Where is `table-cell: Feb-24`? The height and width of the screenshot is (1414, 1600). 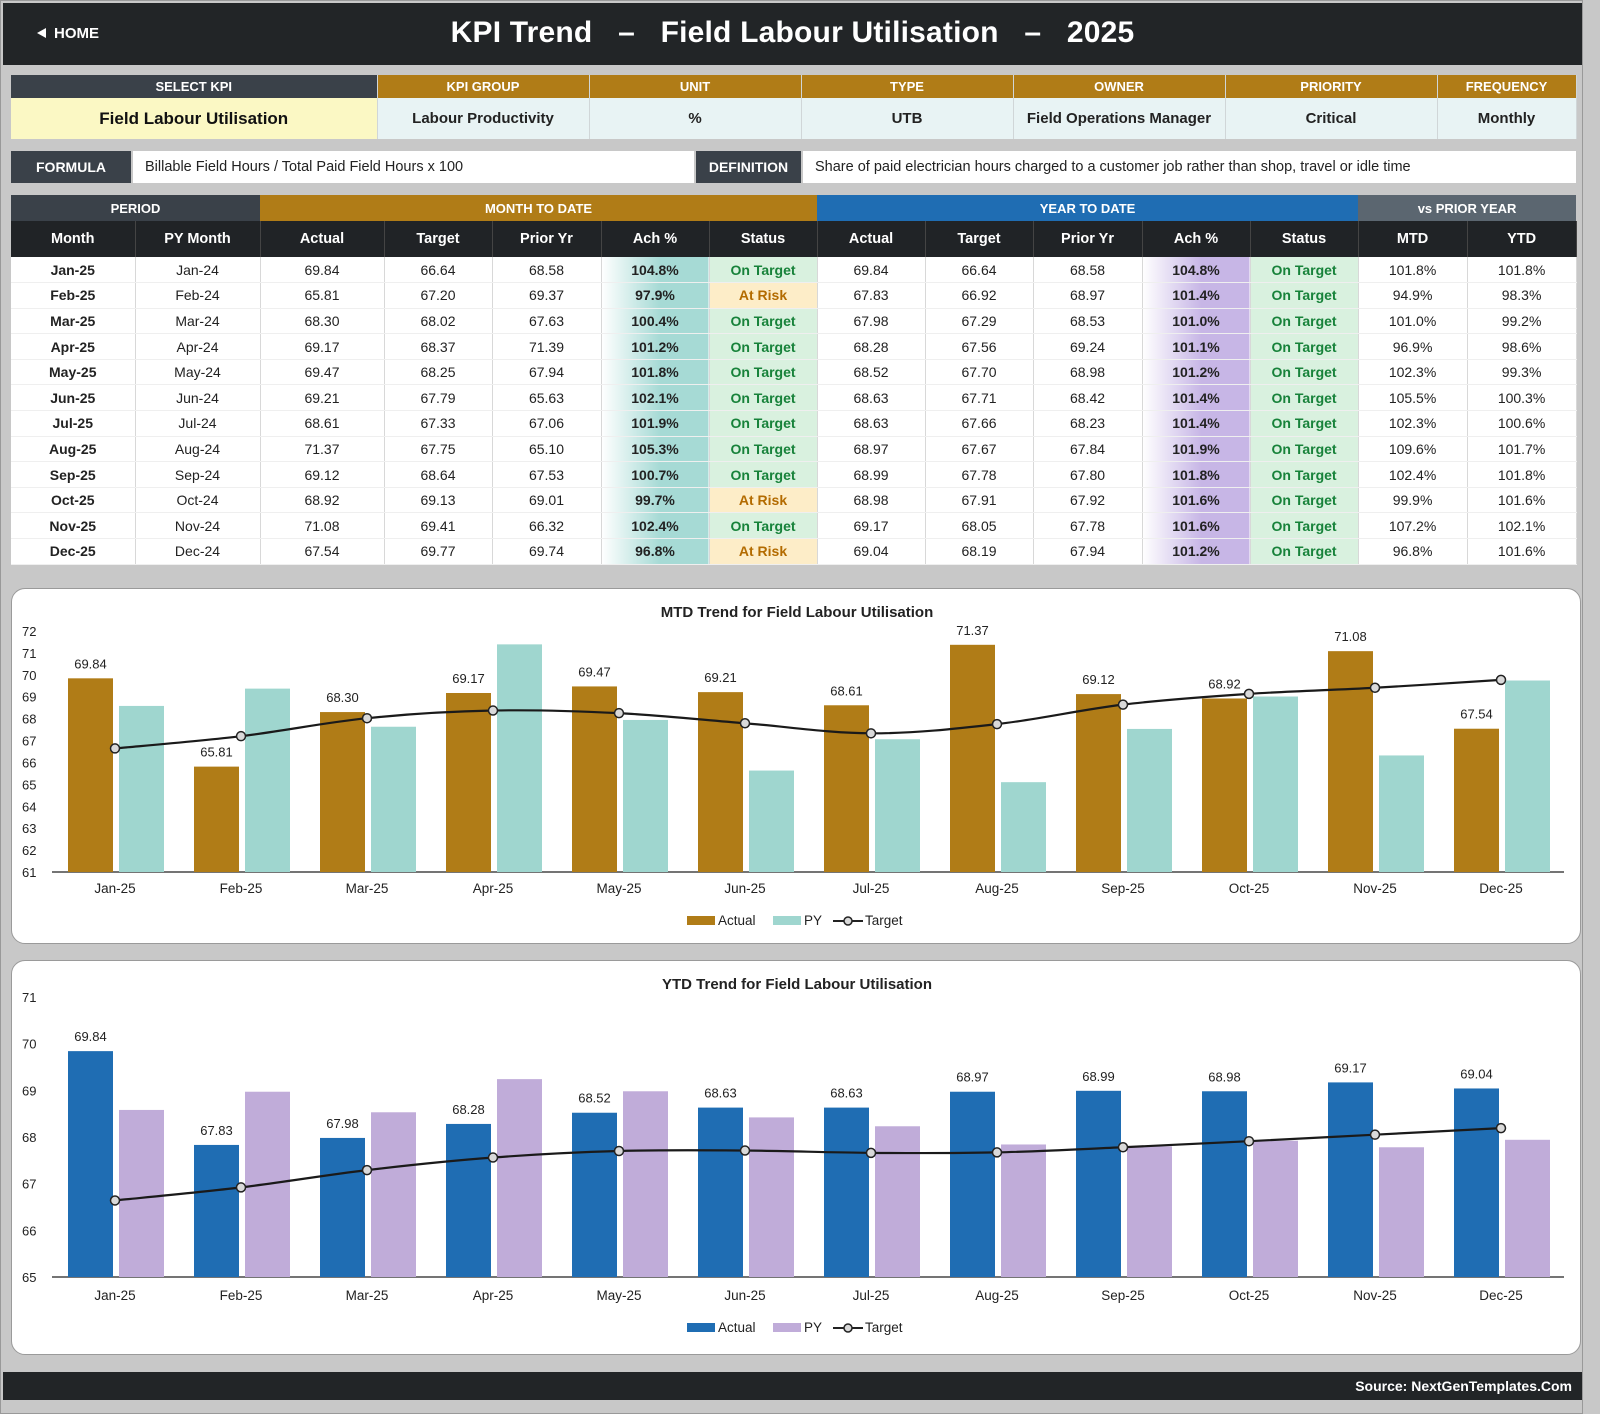 table-cell: Feb-24 is located at coordinates (198, 295).